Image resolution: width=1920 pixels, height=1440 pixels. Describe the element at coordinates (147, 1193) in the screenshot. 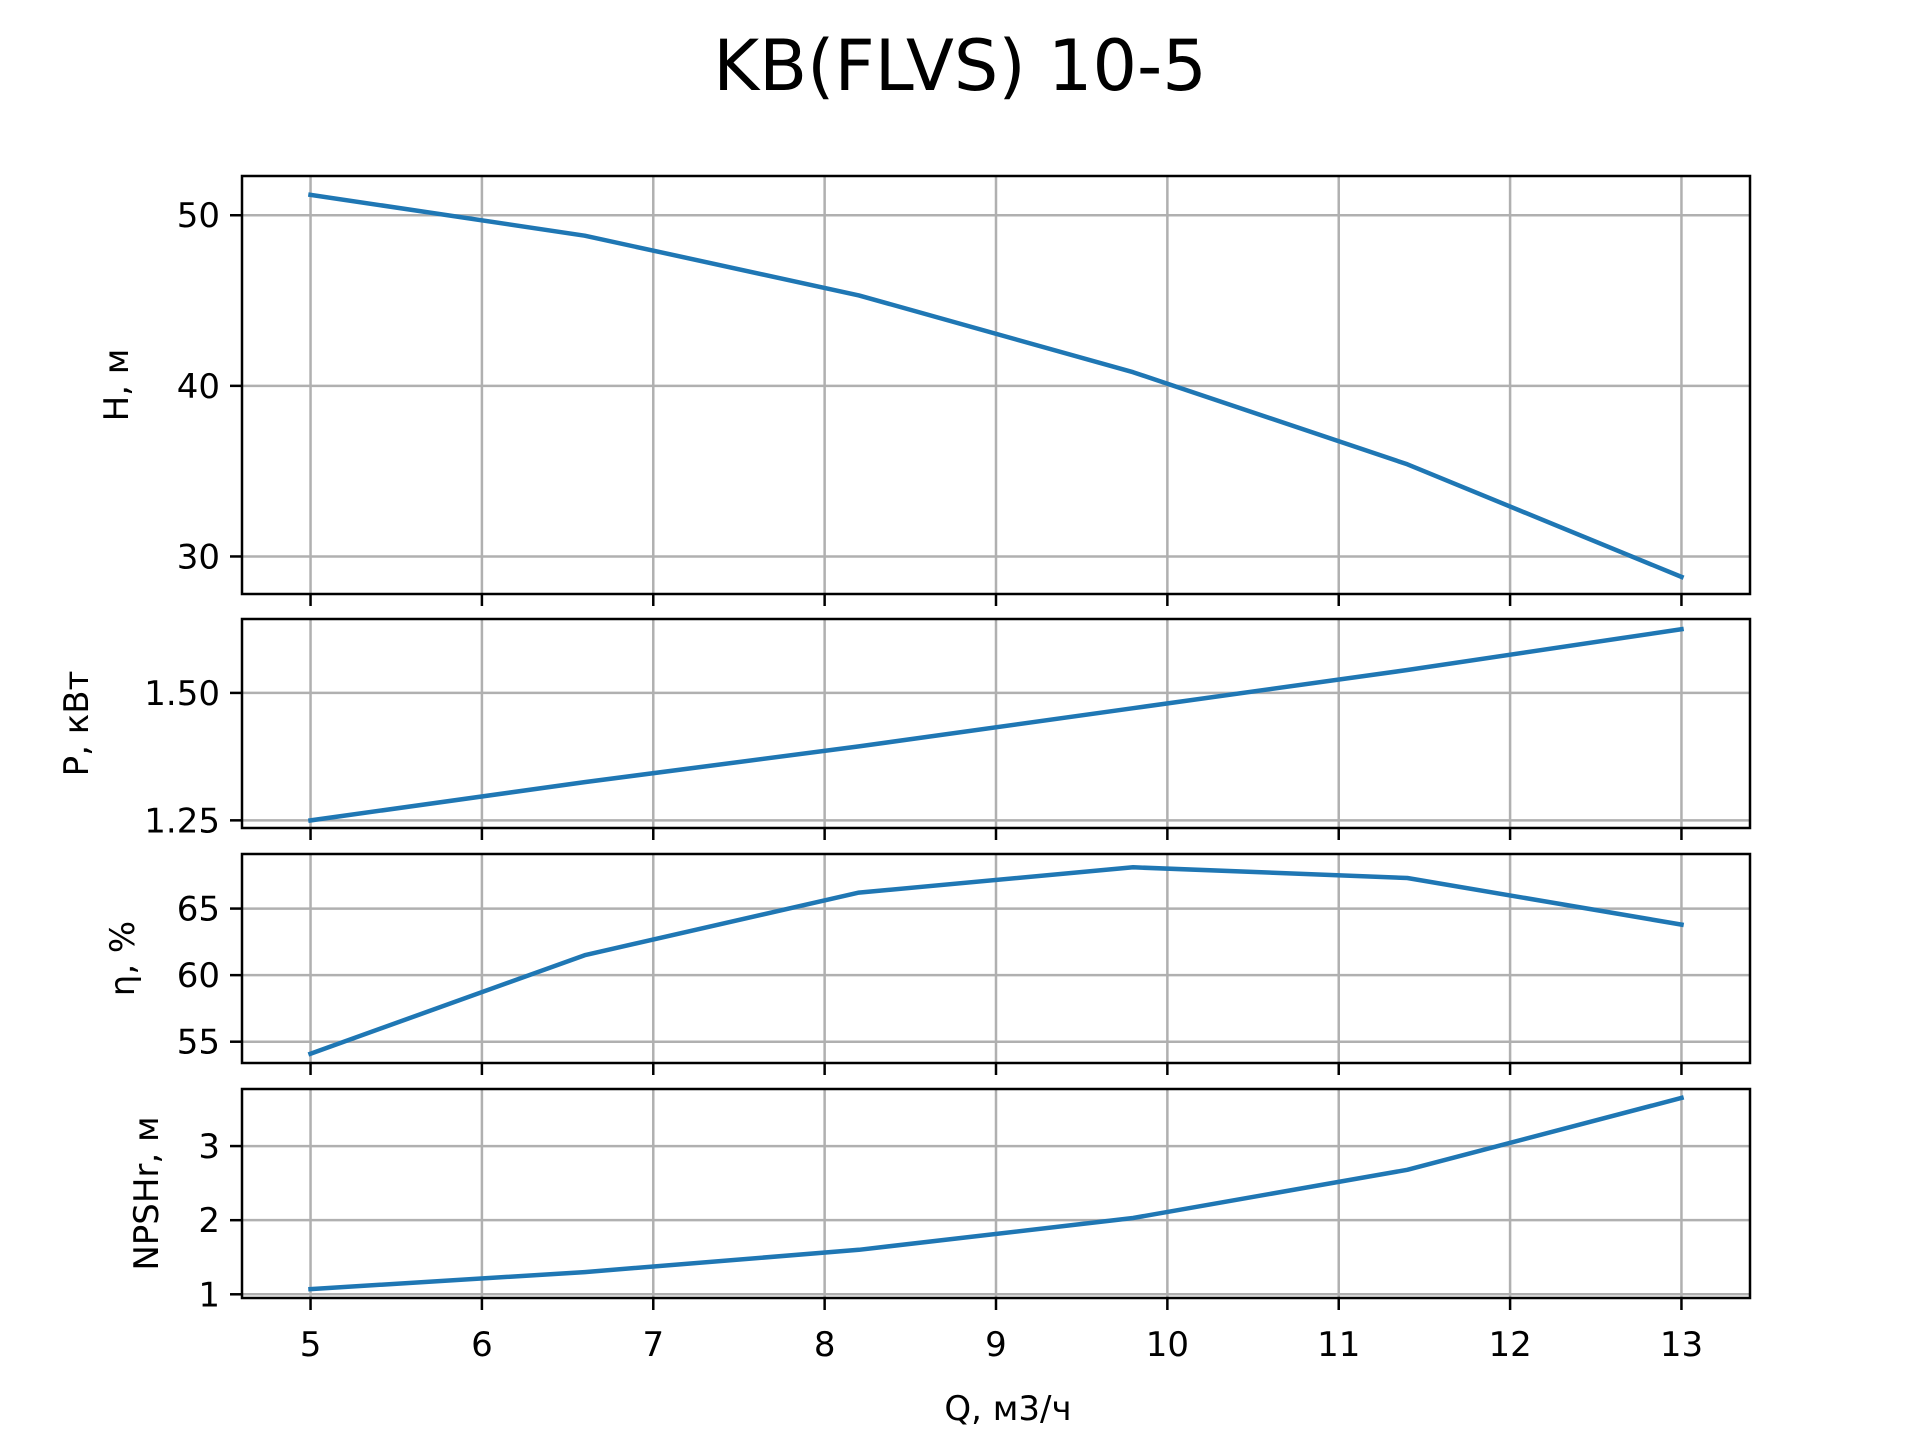

I see `y-axis-label: NPSHr, м` at that location.